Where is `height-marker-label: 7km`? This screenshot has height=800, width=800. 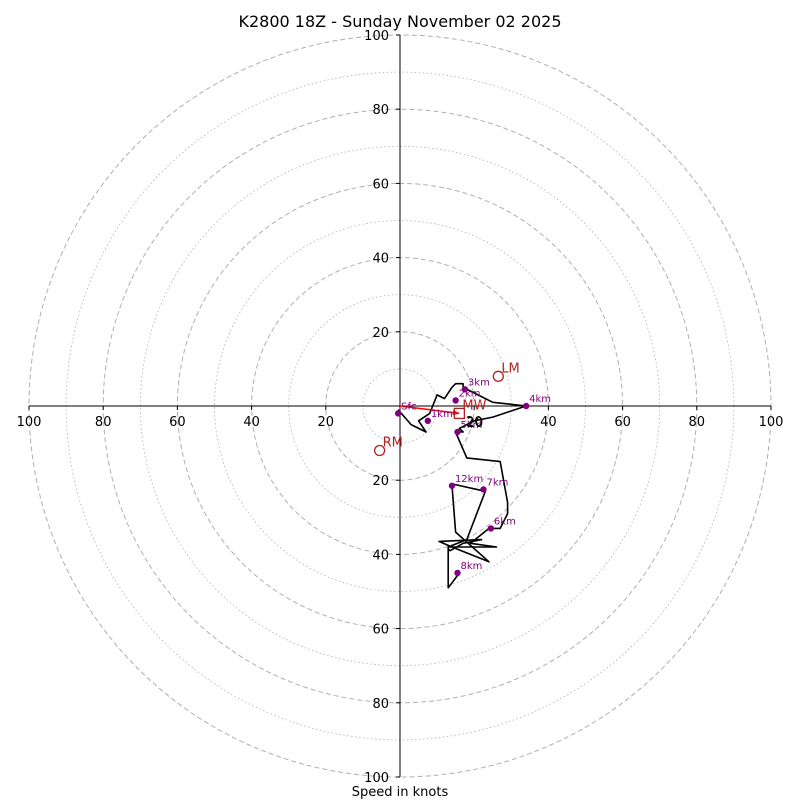
height-marker-label: 7km is located at coordinates (497, 482).